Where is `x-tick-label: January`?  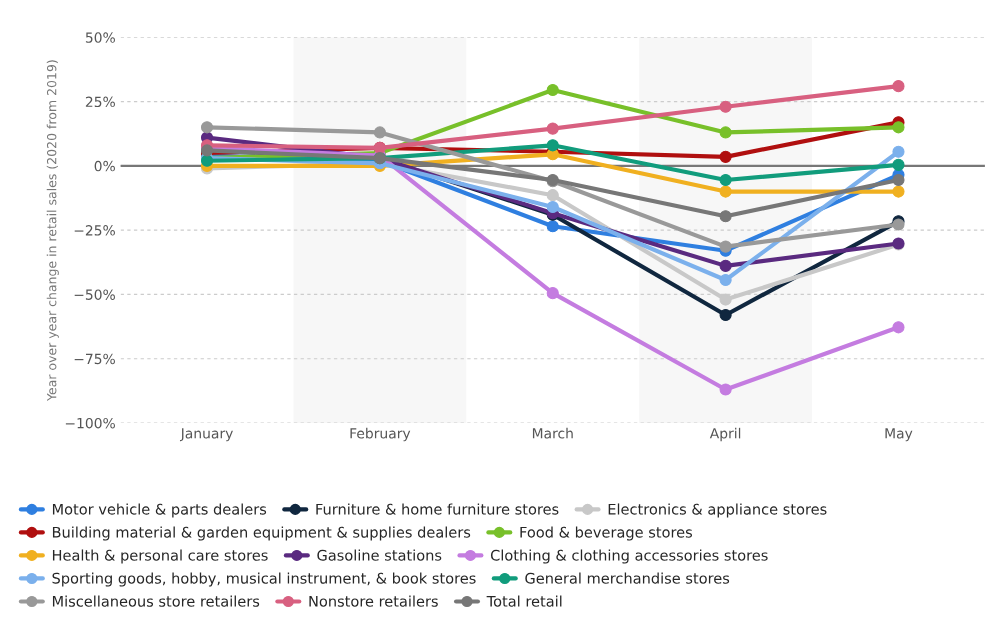
x-tick-label: January is located at coordinates (206, 435).